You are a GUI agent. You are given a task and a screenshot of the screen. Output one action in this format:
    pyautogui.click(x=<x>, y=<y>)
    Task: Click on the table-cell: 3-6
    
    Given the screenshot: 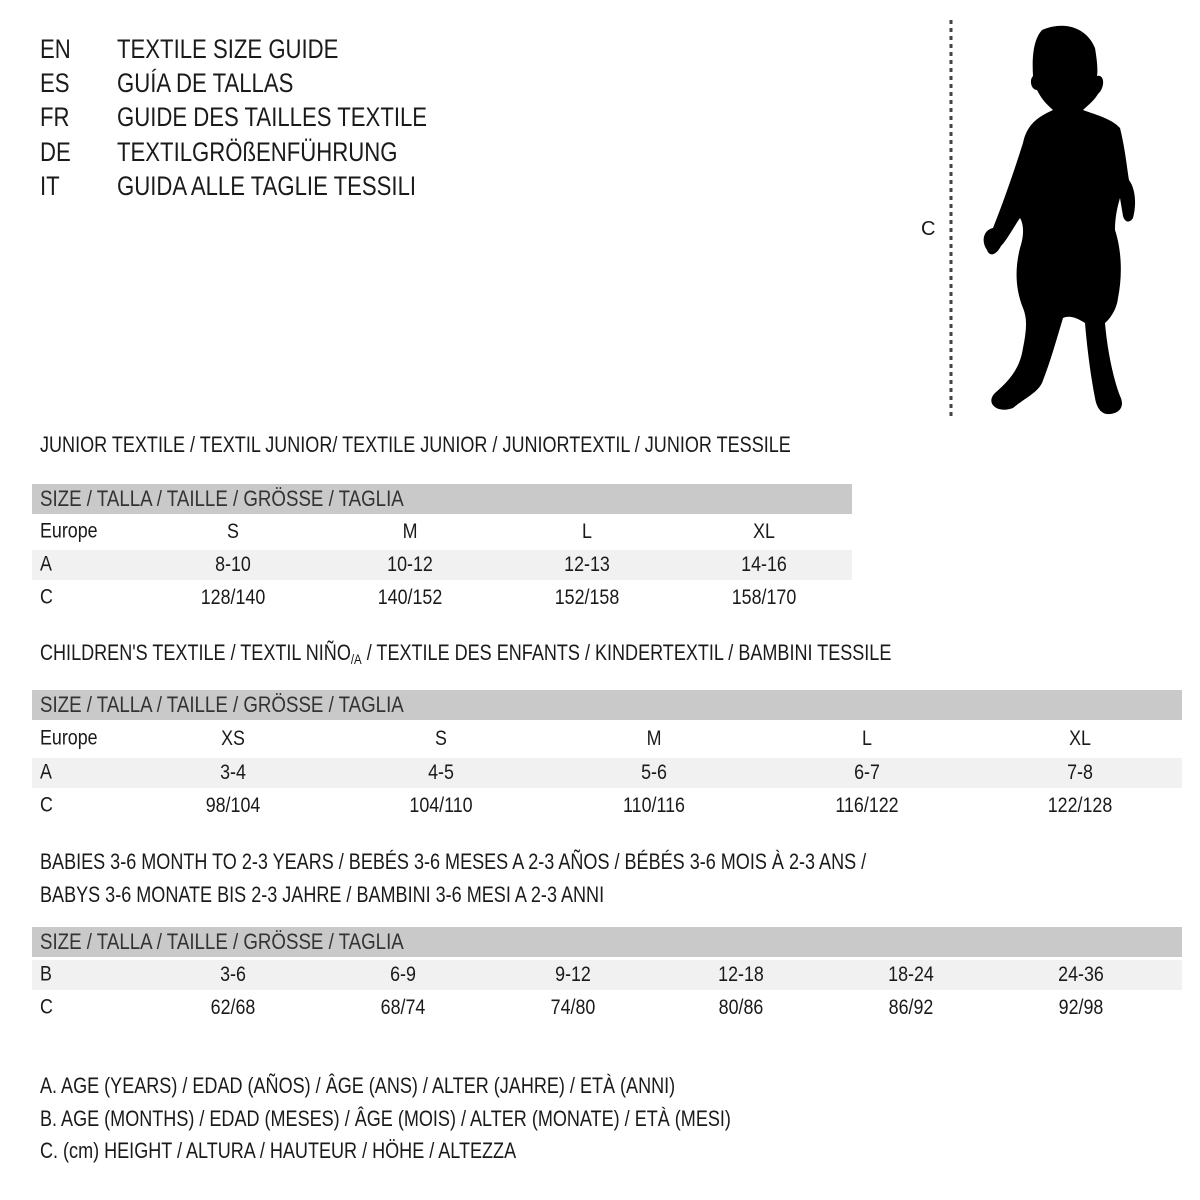 What is the action you would take?
    pyautogui.click(x=233, y=974)
    